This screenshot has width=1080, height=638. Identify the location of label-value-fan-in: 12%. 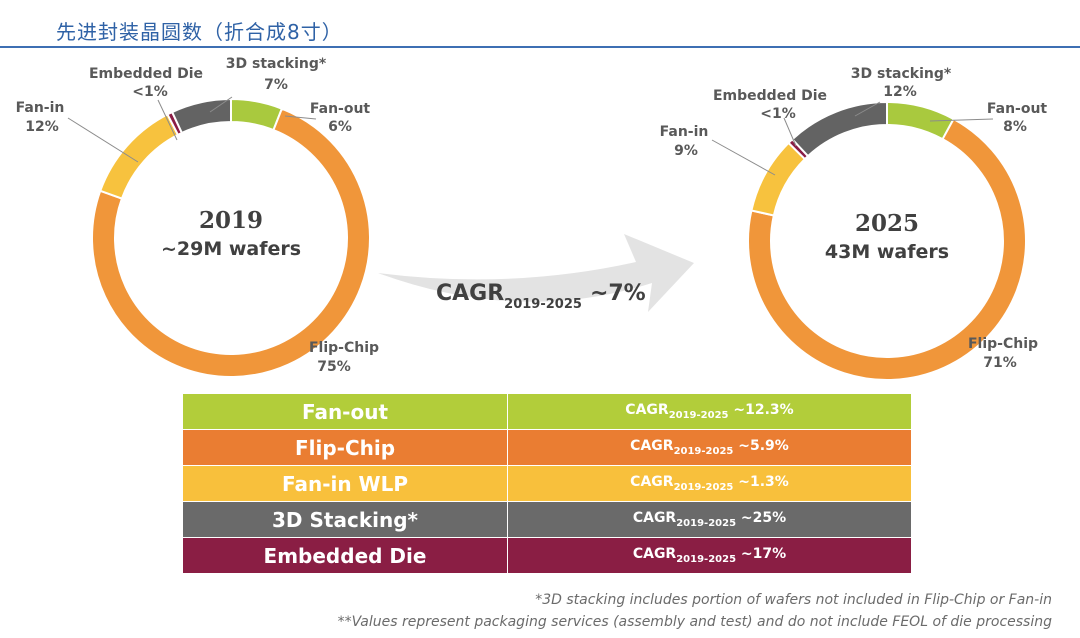
(42, 127).